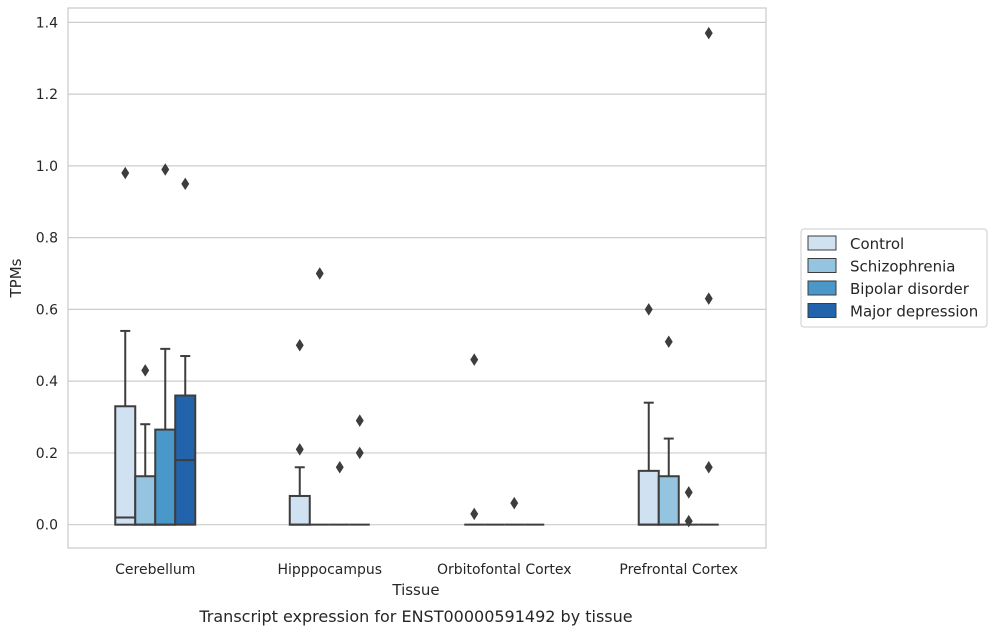  I want to click on legend-label: Schizophrenia, so click(902, 267).